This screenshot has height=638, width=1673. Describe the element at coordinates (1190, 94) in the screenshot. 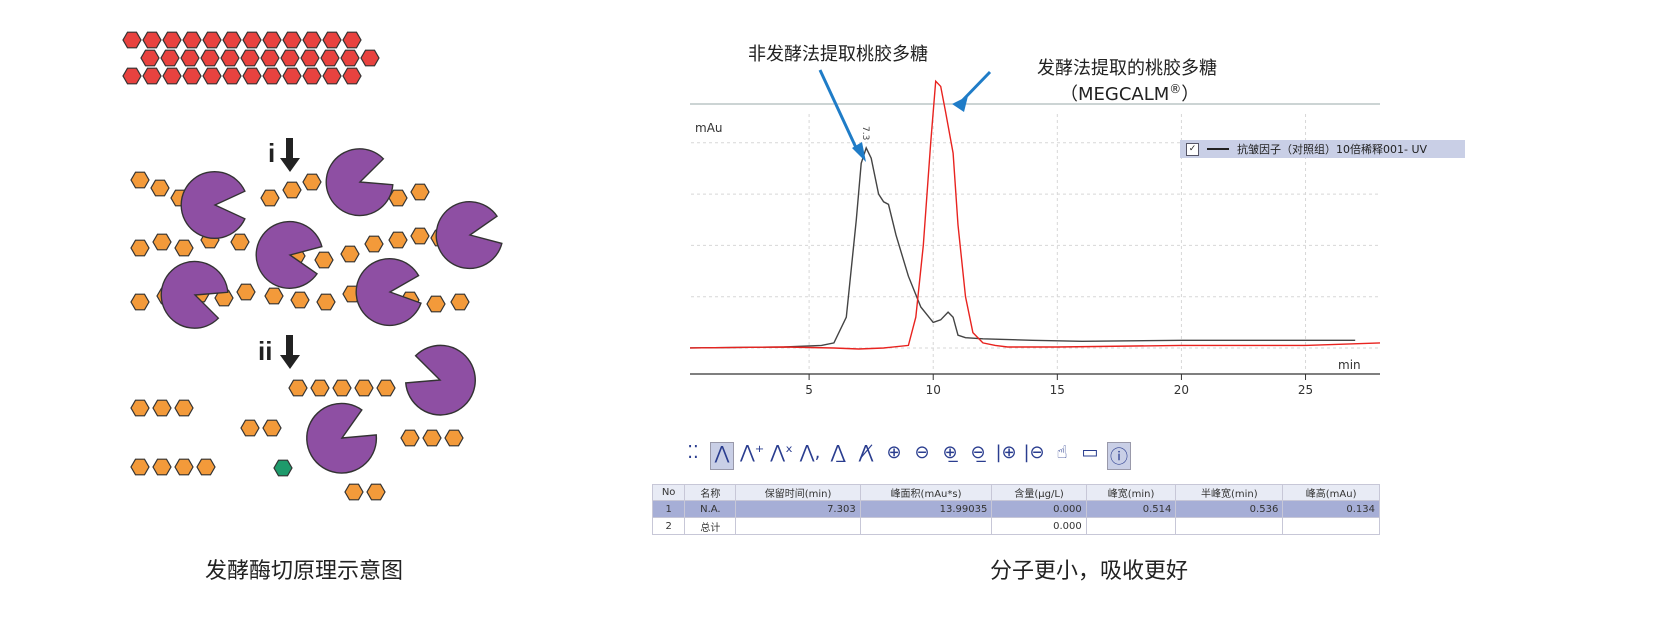

I see `brand-close: ）` at that location.